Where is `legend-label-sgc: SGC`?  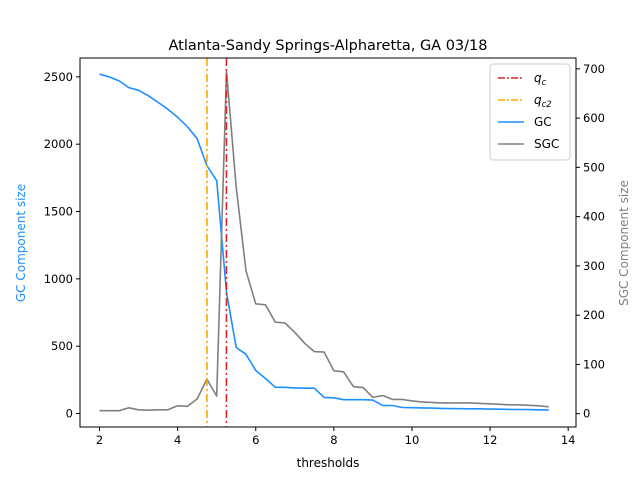 legend-label-sgc: SGC is located at coordinates (546, 144).